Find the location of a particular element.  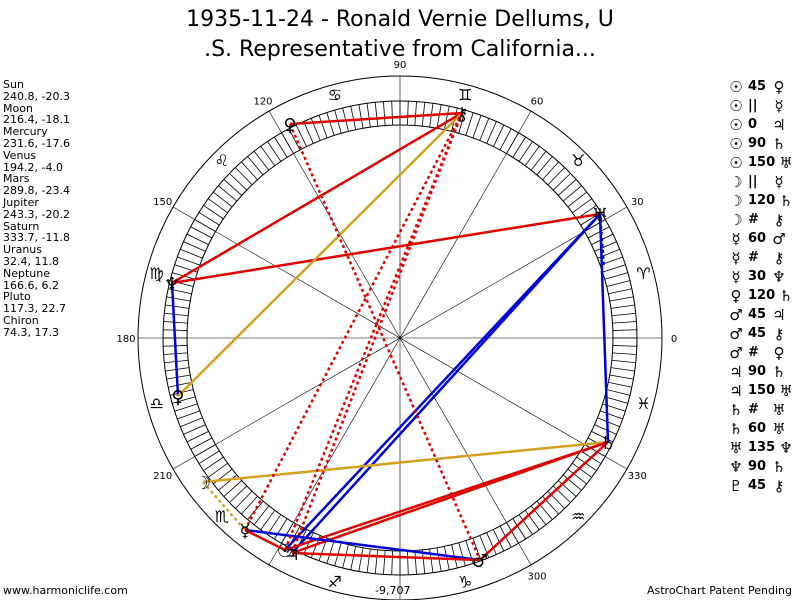

aspect-row: ☿ # ⚷ is located at coordinates (763, 257).